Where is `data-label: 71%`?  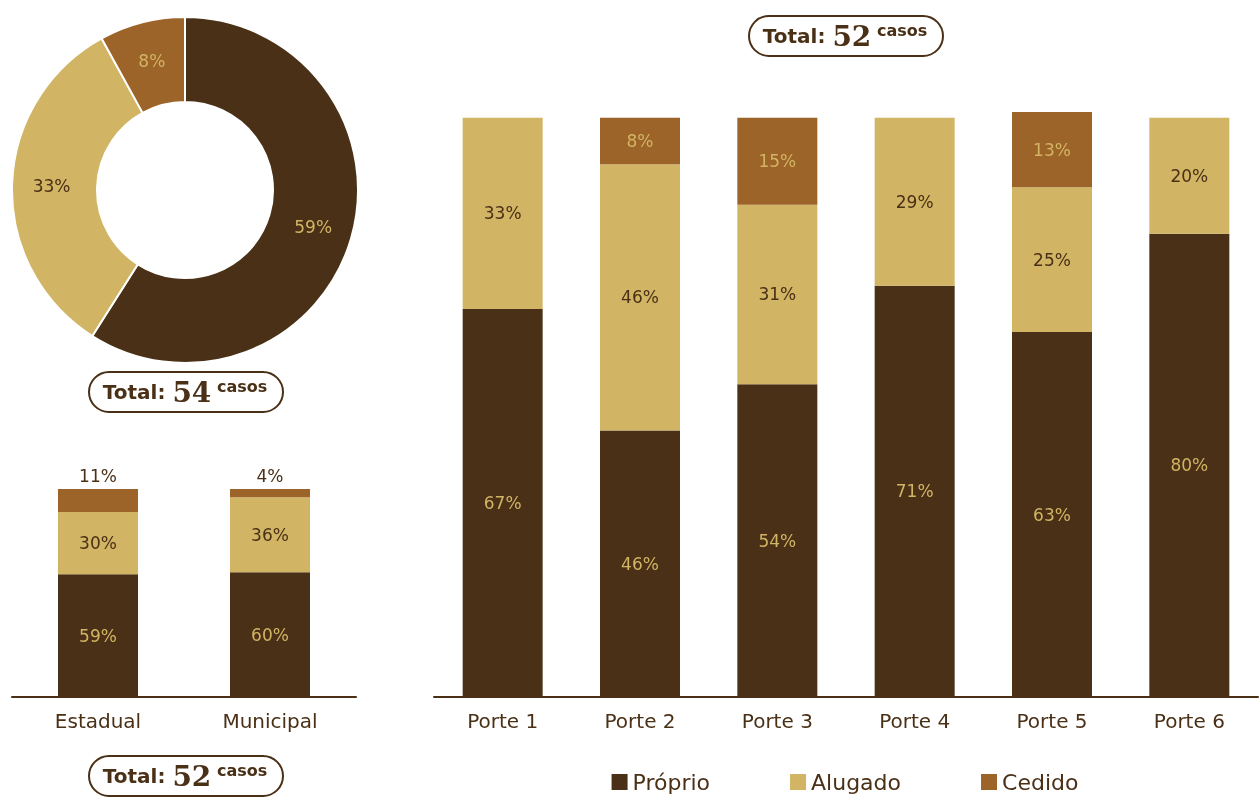
data-label: 71% is located at coordinates (914, 491).